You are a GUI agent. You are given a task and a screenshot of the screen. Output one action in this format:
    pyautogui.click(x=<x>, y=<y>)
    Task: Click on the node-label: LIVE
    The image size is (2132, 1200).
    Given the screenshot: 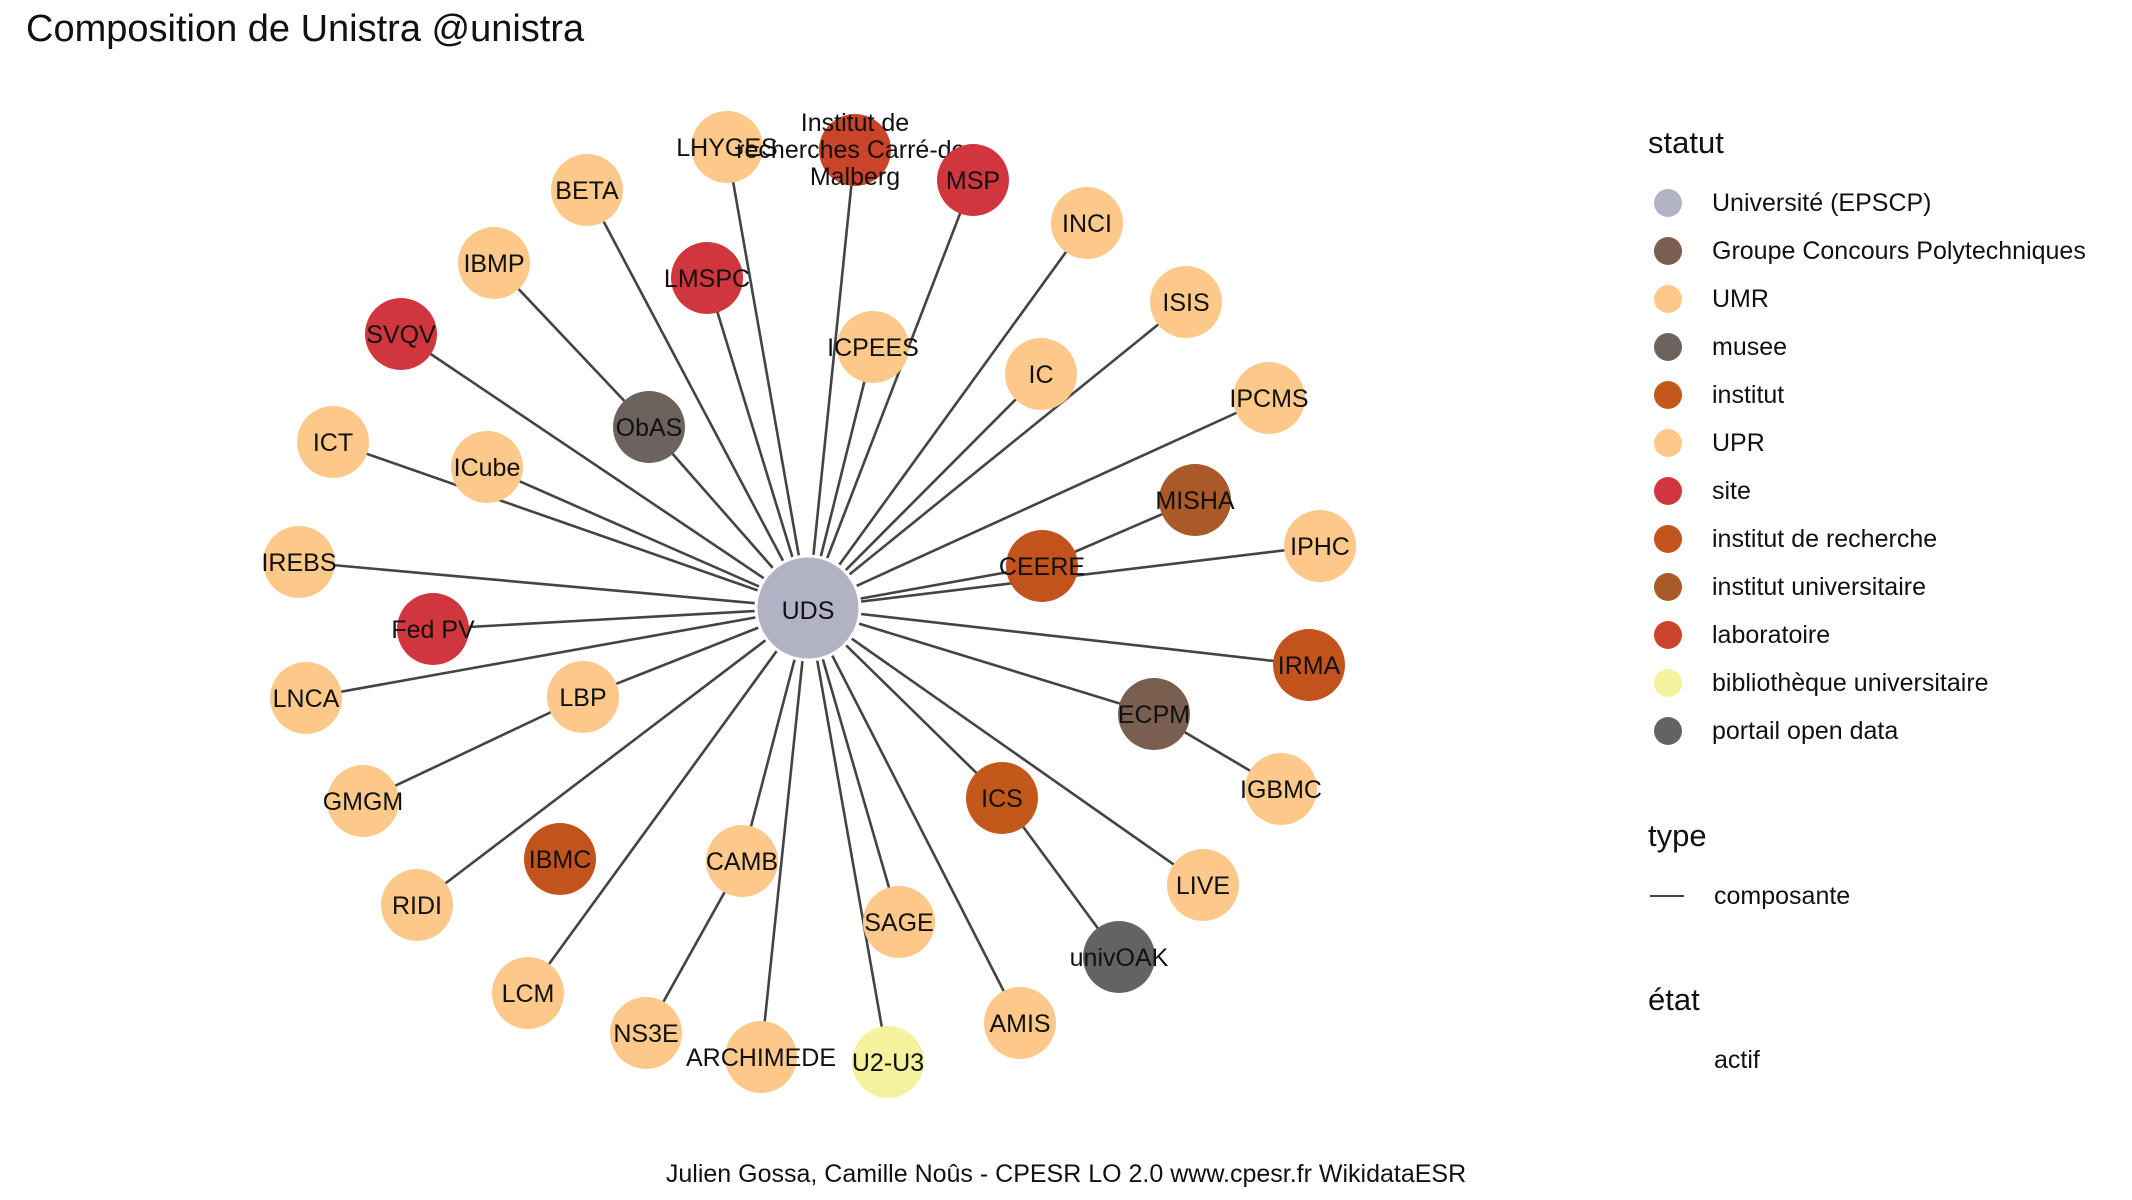 What is the action you would take?
    pyautogui.click(x=1203, y=886)
    